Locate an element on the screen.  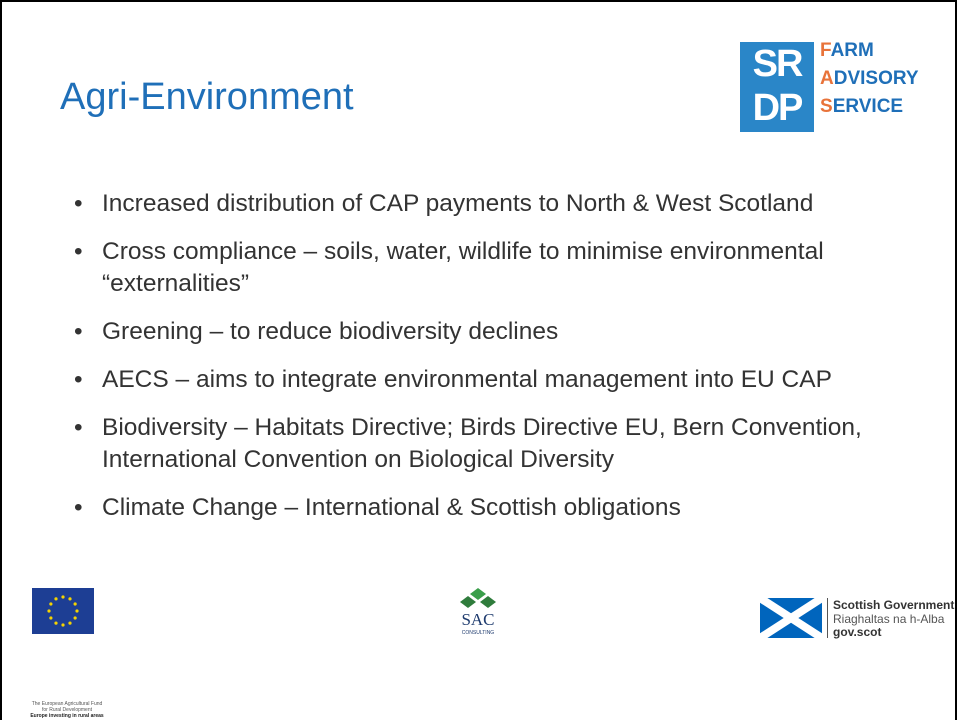
sac-icon is located at coordinates (478, 598).